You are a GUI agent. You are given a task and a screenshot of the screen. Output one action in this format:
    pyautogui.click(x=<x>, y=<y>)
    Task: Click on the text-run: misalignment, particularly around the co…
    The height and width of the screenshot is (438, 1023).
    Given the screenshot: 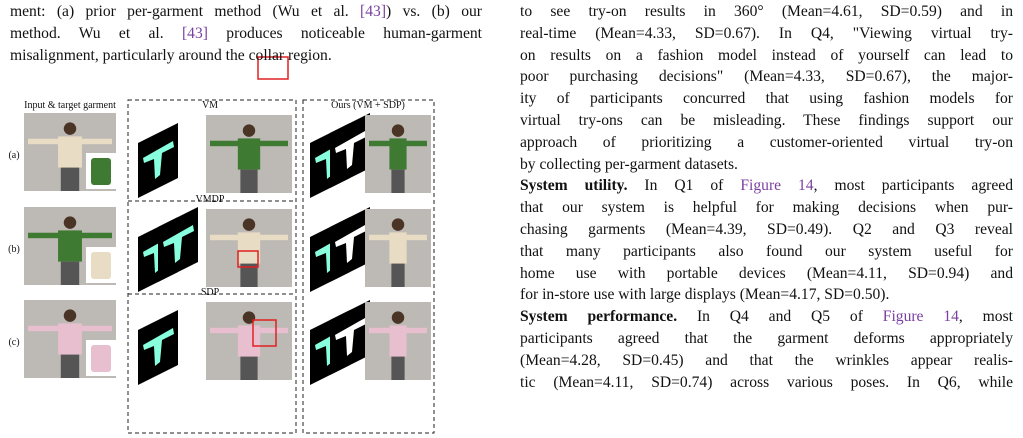 What is the action you would take?
    pyautogui.click(x=171, y=55)
    